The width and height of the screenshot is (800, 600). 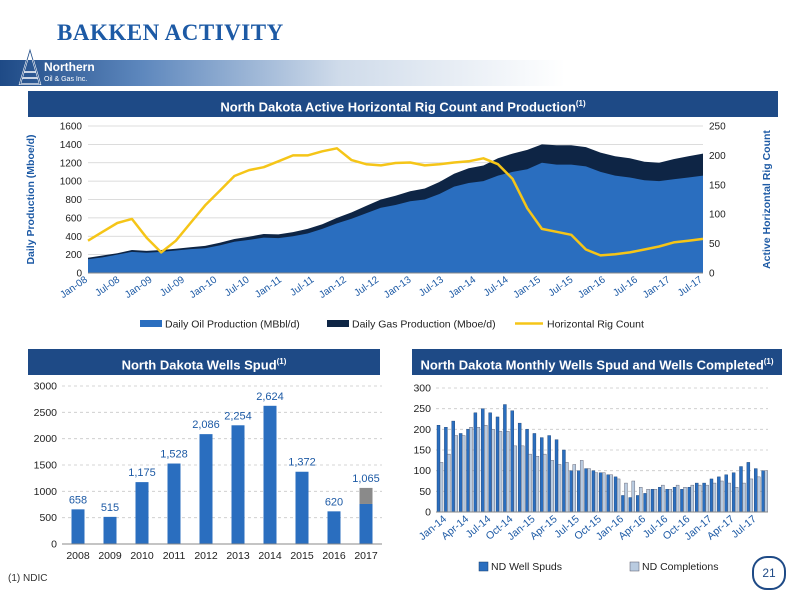 I want to click on y2-tick-label: 150, so click(x=717, y=185).